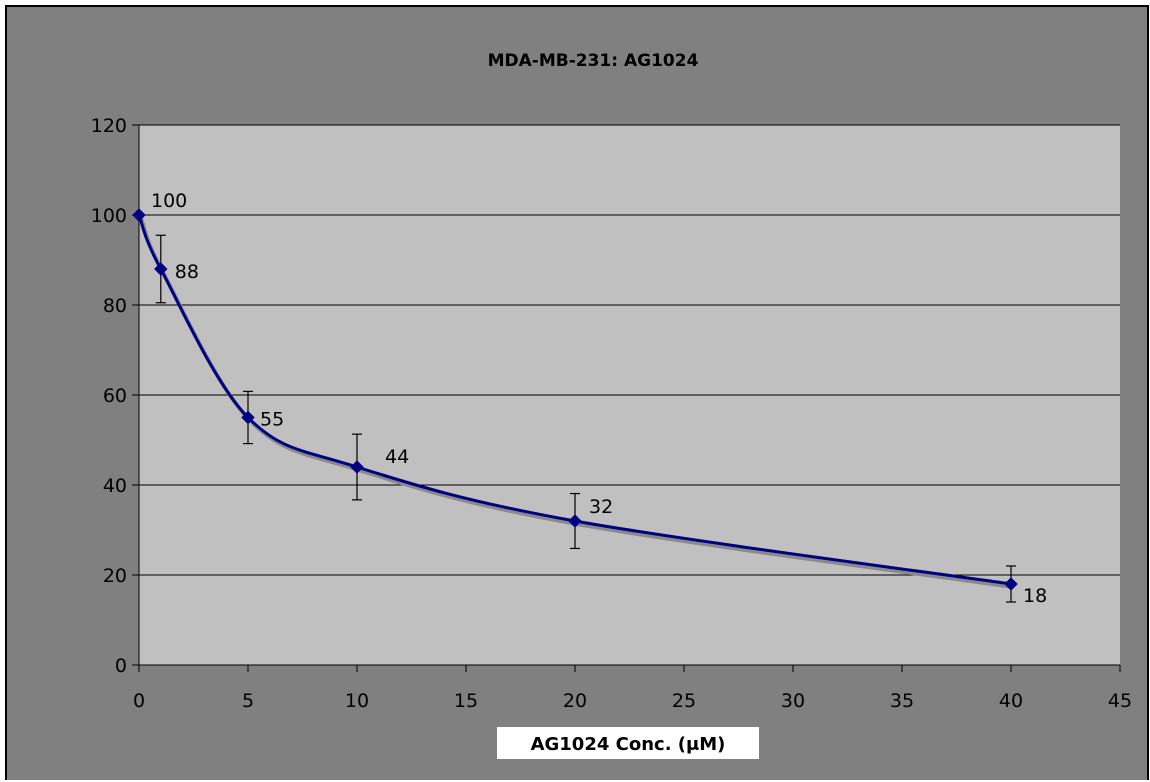  Describe the element at coordinates (1011, 701) in the screenshot. I see `x-tick-label: 40` at that location.